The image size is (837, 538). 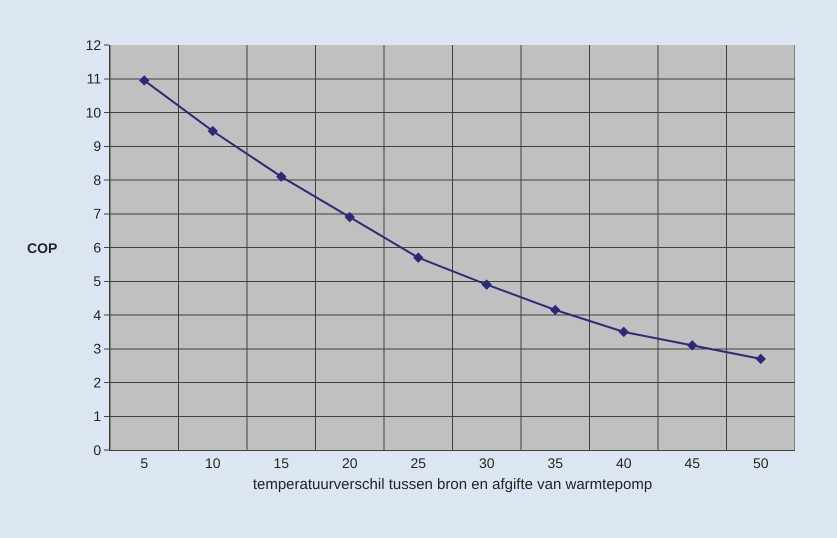 I want to click on x-tick-label: 35, so click(x=555, y=462).